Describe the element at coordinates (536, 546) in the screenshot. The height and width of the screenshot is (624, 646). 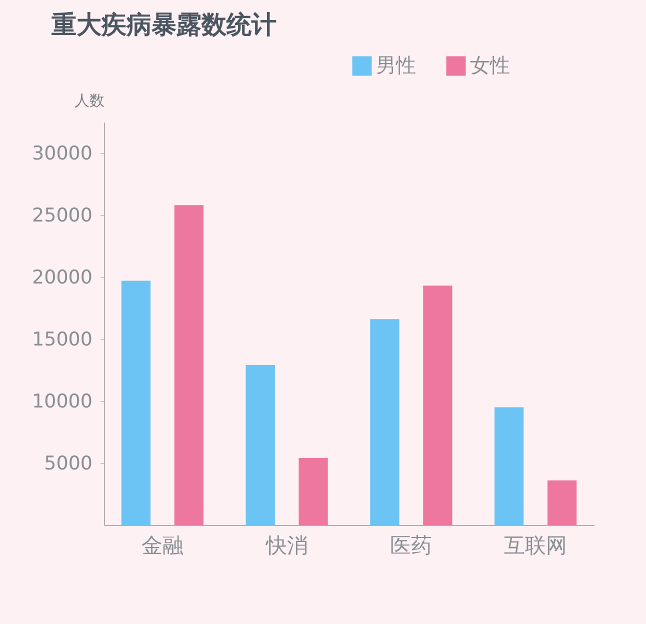
I see `x-tick-label: 互联网` at that location.